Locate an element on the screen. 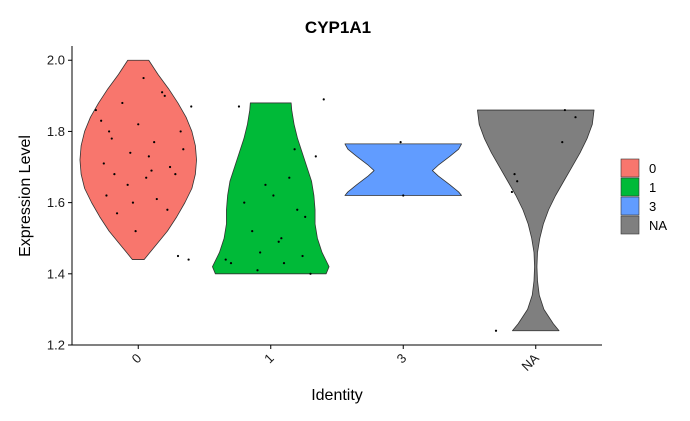  x-tick-label: 1 is located at coordinates (269, 359).